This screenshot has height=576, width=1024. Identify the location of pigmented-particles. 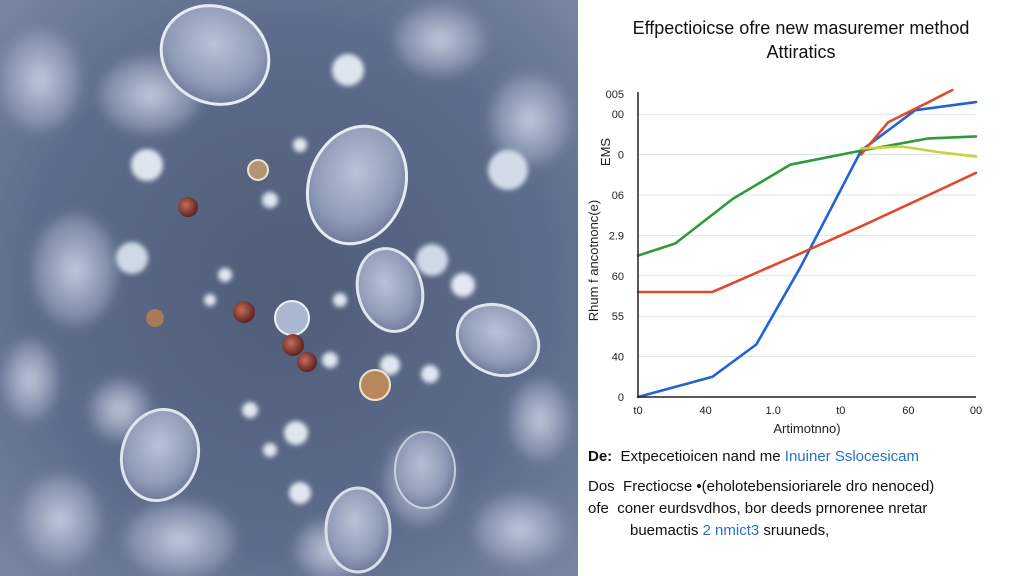
(268, 280).